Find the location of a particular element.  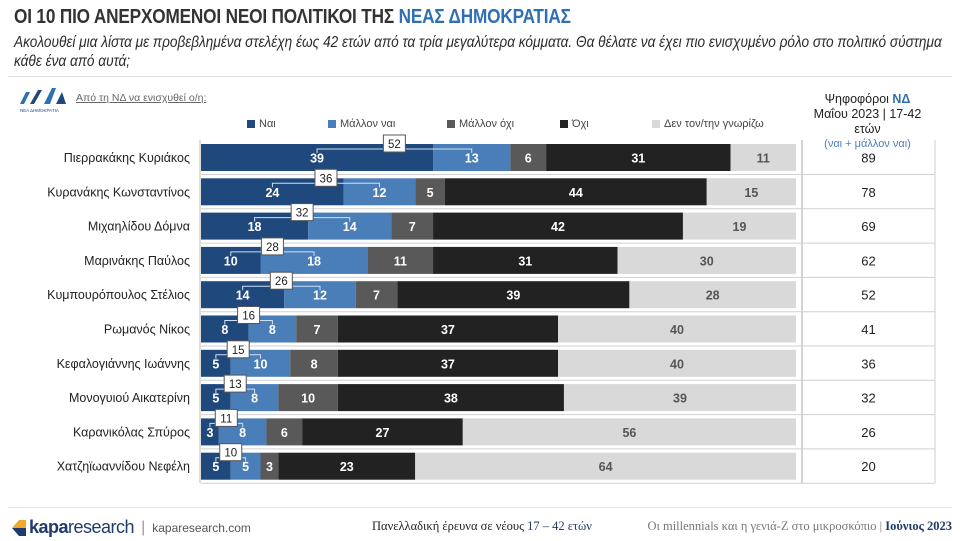

kapa-brand-bold: kapa is located at coordinates (49, 527).